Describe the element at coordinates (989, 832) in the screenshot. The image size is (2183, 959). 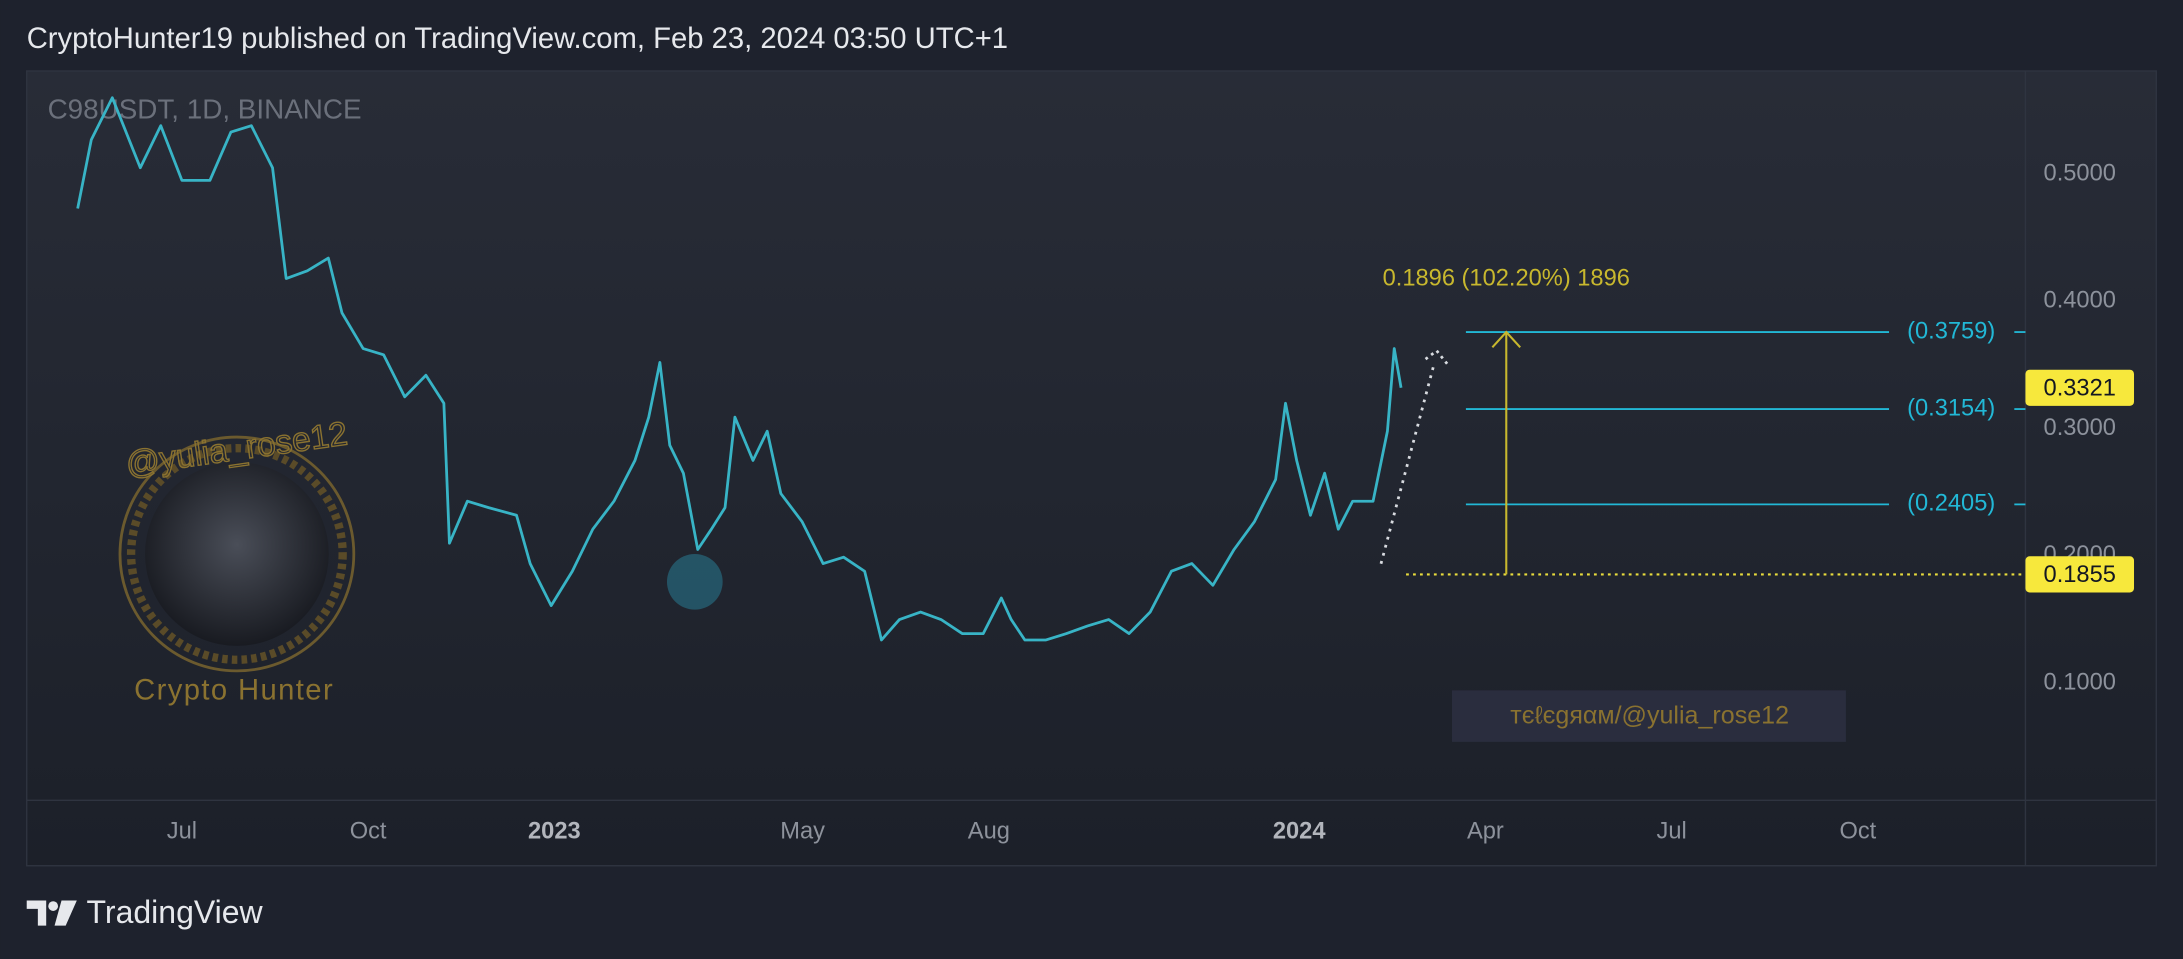
I see `x-tick-label: Aug` at that location.